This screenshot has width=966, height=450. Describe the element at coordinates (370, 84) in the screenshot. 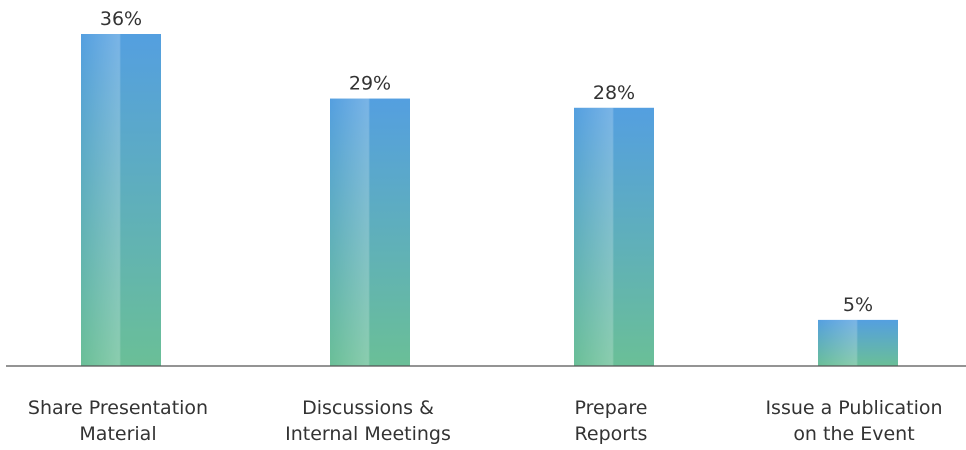

I see `data-label: 29%` at that location.